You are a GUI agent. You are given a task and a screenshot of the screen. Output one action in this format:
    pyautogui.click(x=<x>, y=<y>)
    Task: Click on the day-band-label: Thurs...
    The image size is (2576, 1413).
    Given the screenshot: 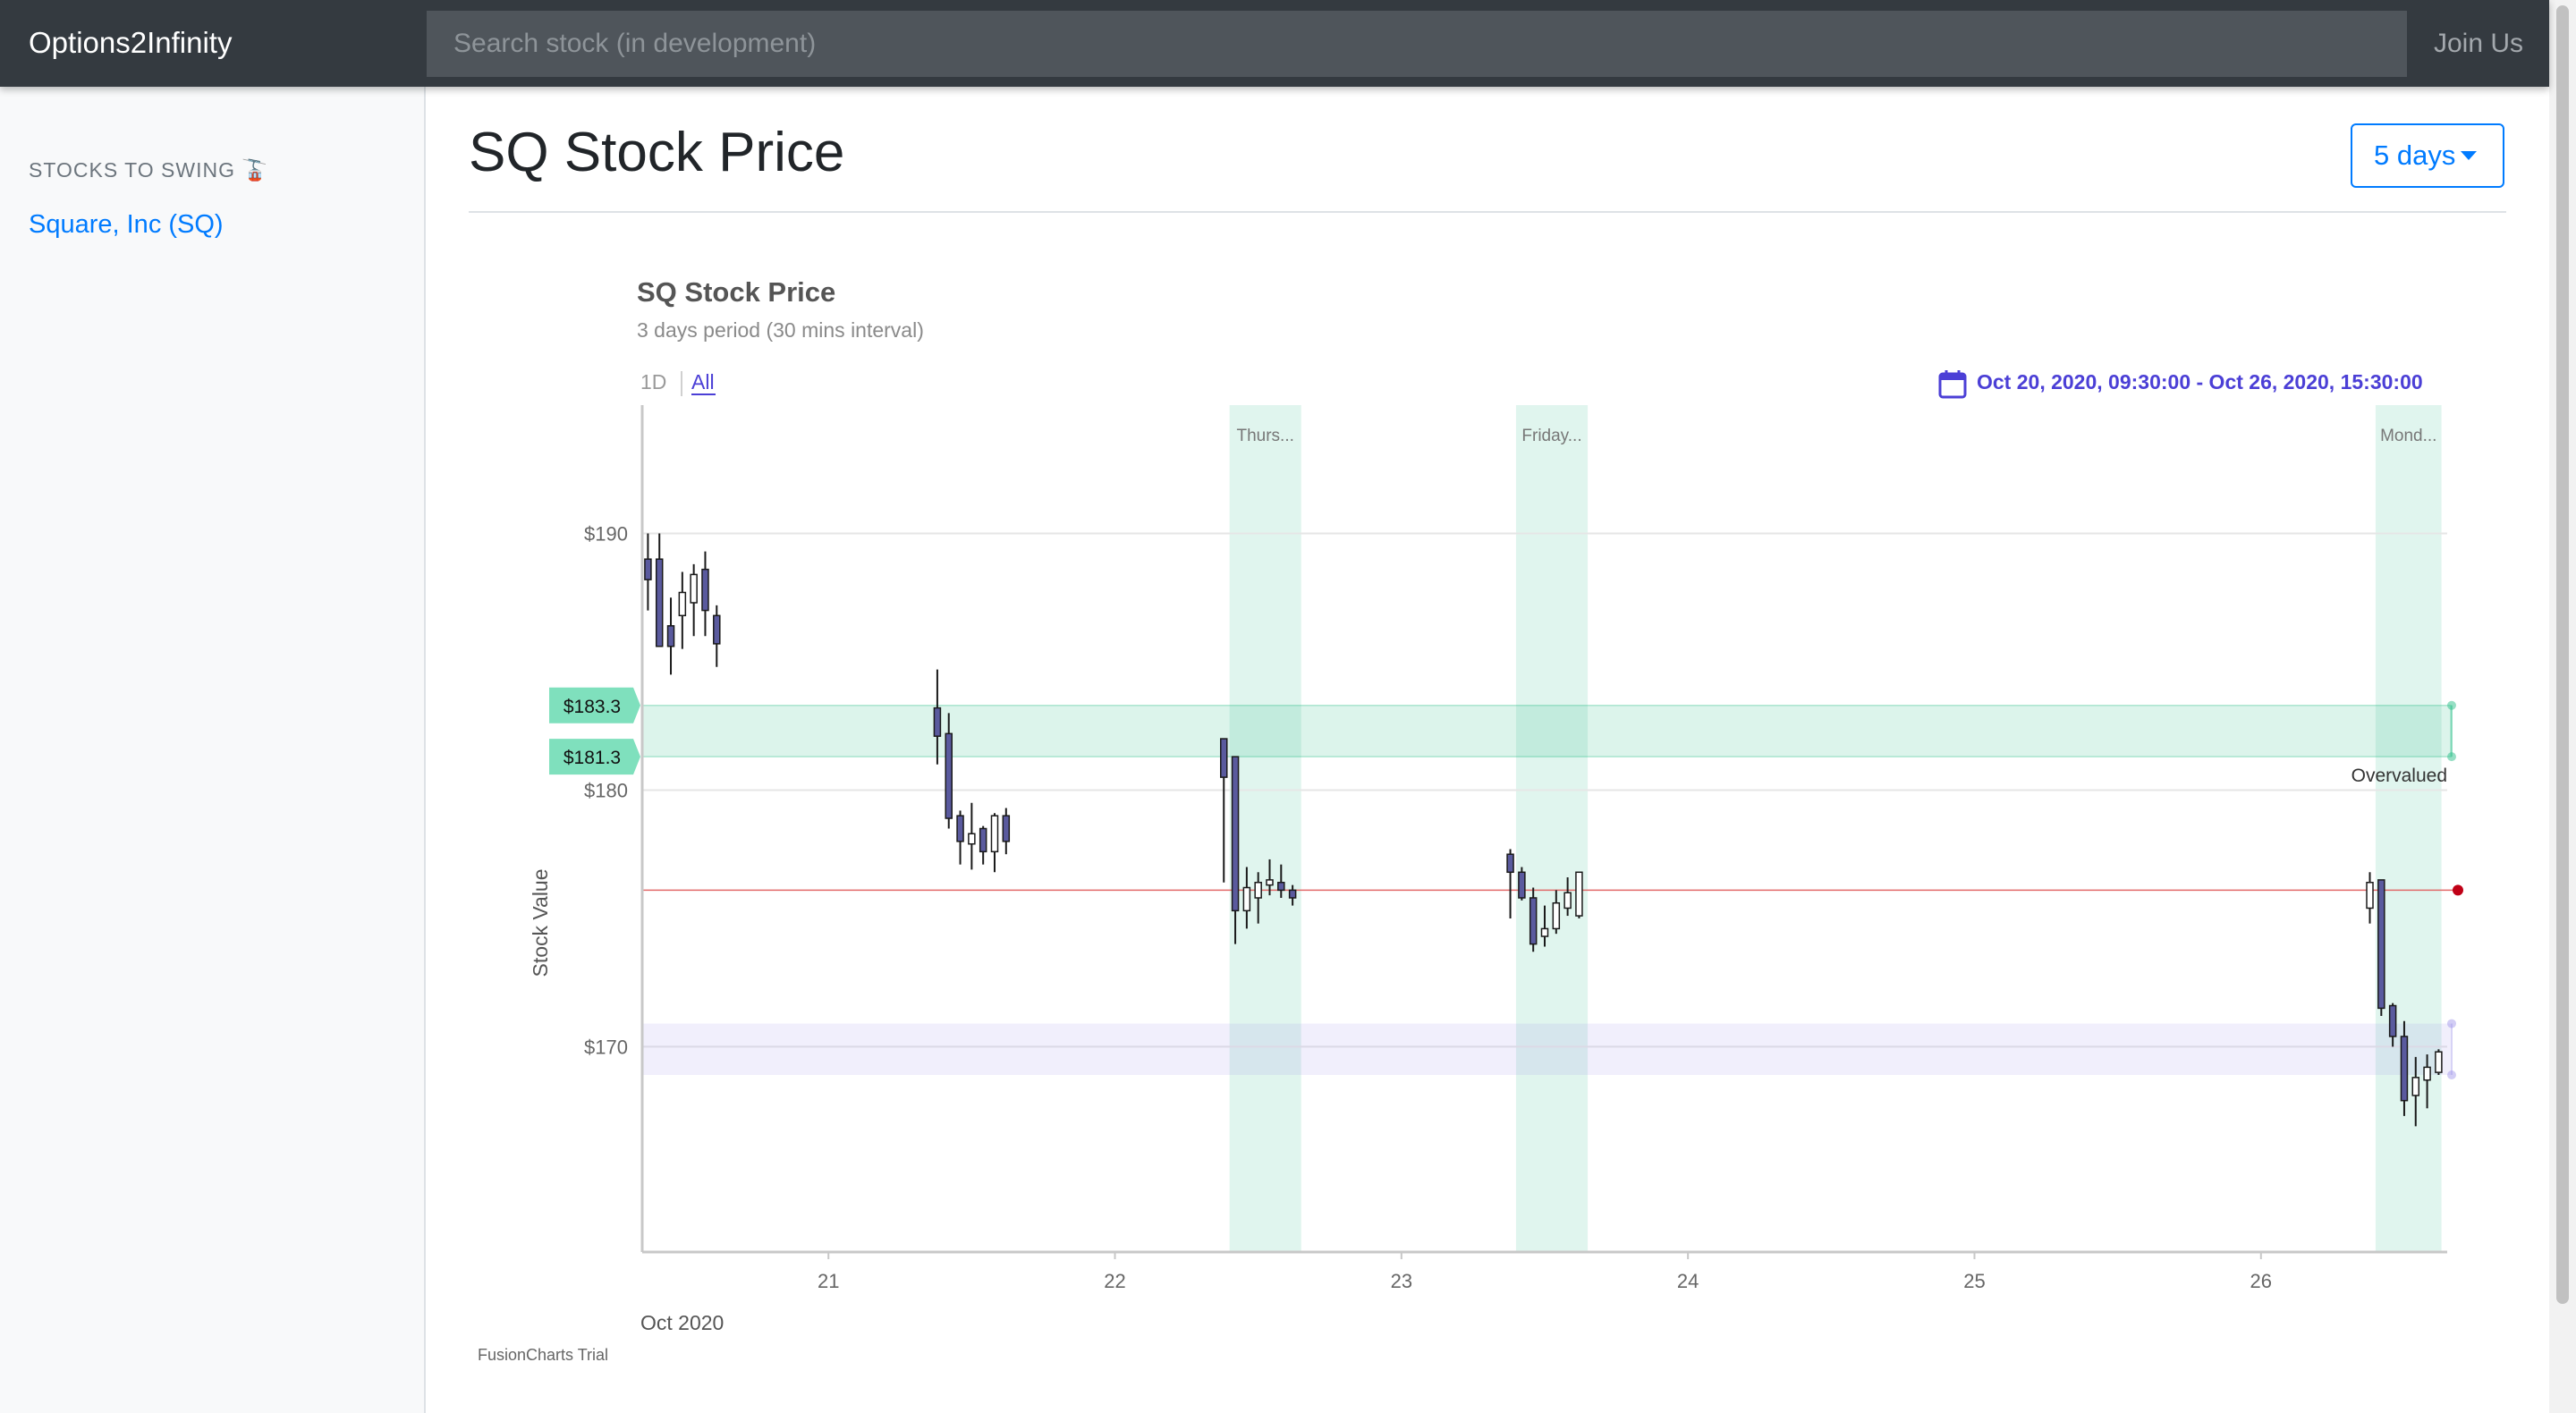 What is the action you would take?
    pyautogui.click(x=1264, y=436)
    